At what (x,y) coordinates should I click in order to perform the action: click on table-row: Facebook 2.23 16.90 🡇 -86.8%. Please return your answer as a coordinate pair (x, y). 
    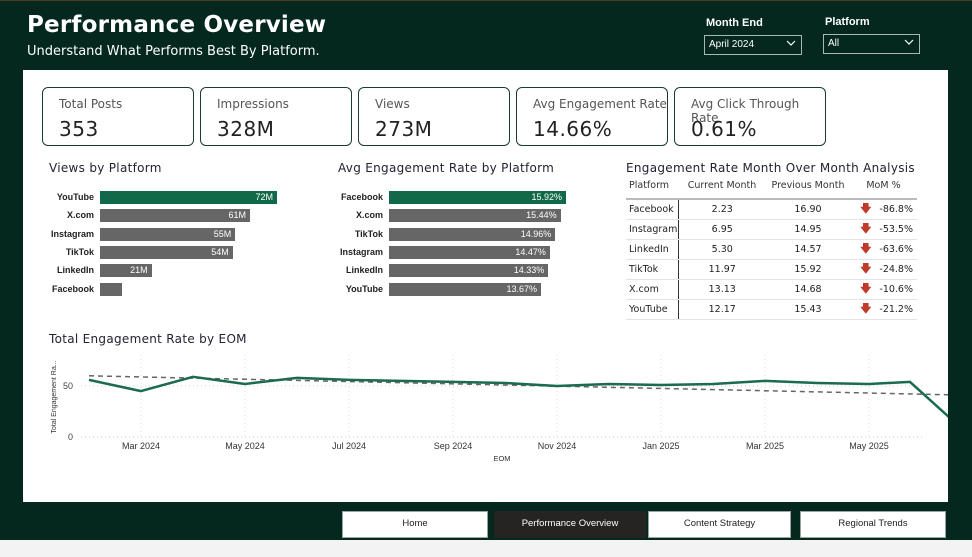
    Looking at the image, I should click on (771, 209).